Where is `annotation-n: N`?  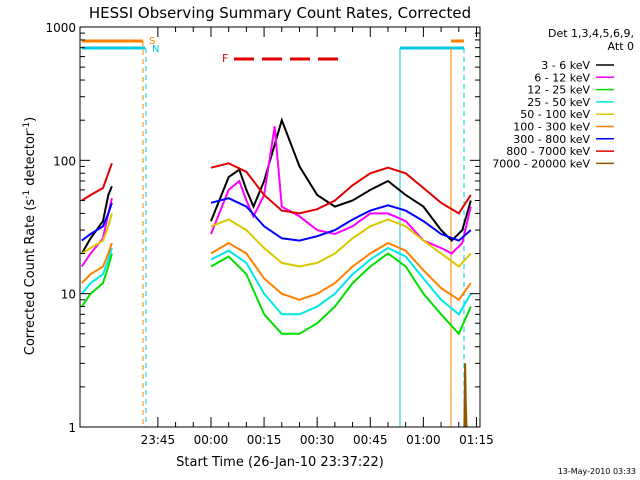 annotation-n: N is located at coordinates (155, 49).